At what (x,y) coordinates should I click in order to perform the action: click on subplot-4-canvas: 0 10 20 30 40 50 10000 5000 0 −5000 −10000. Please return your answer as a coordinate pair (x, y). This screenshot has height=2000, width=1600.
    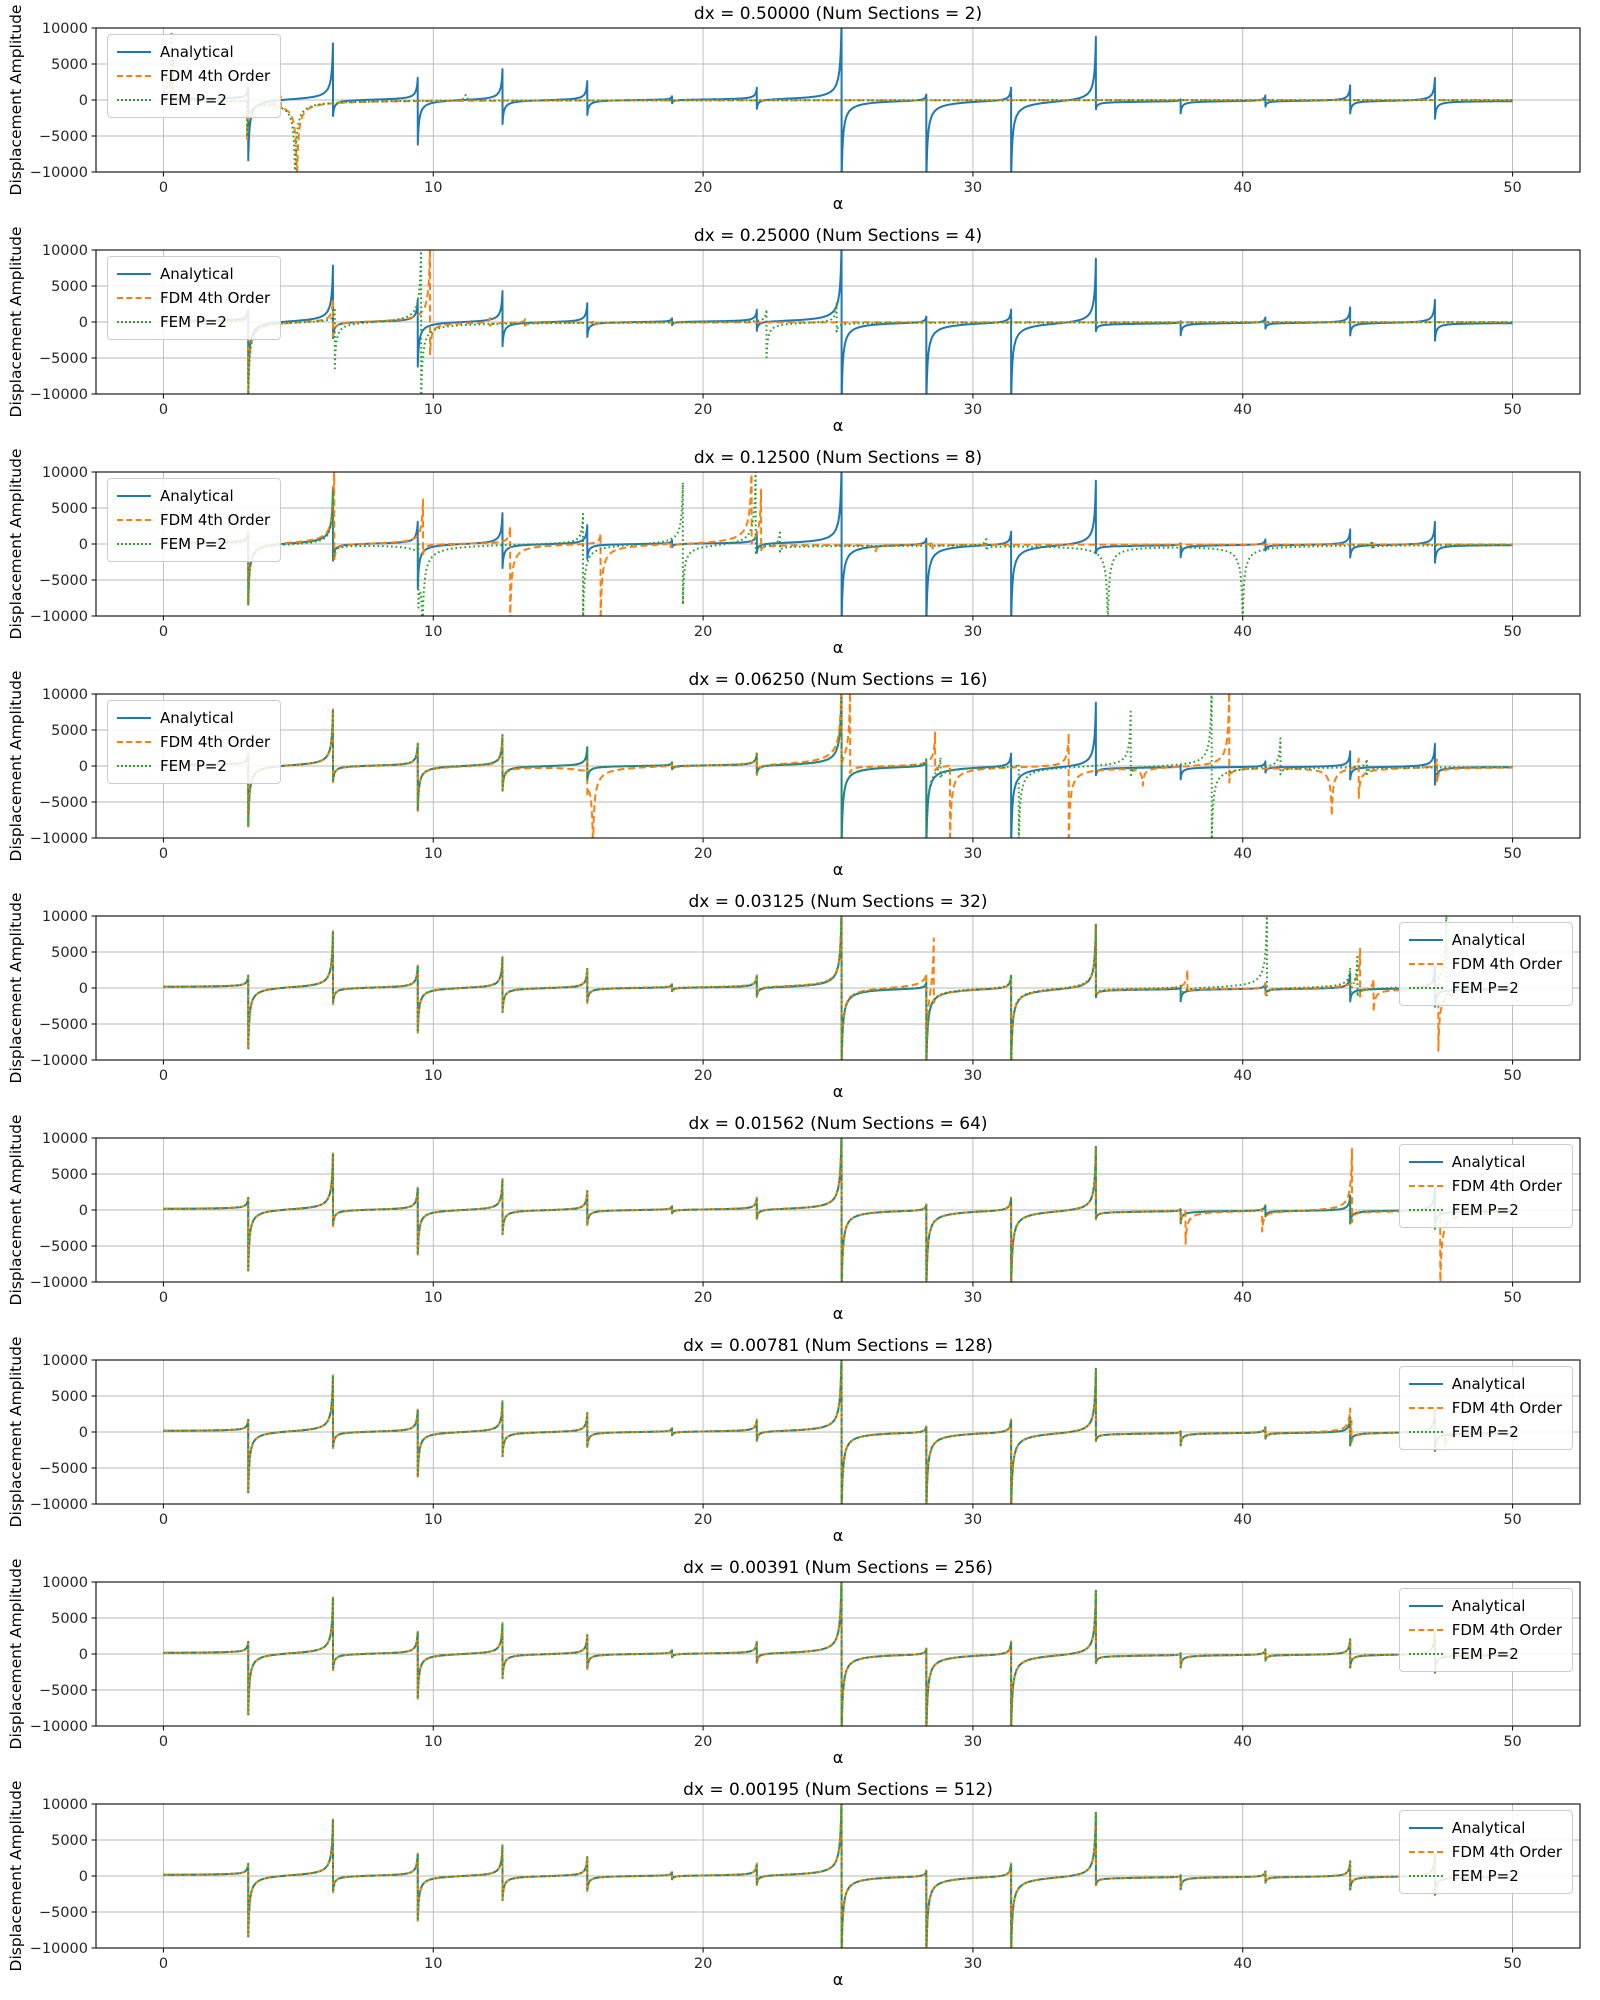
    Looking at the image, I should click on (805, 774).